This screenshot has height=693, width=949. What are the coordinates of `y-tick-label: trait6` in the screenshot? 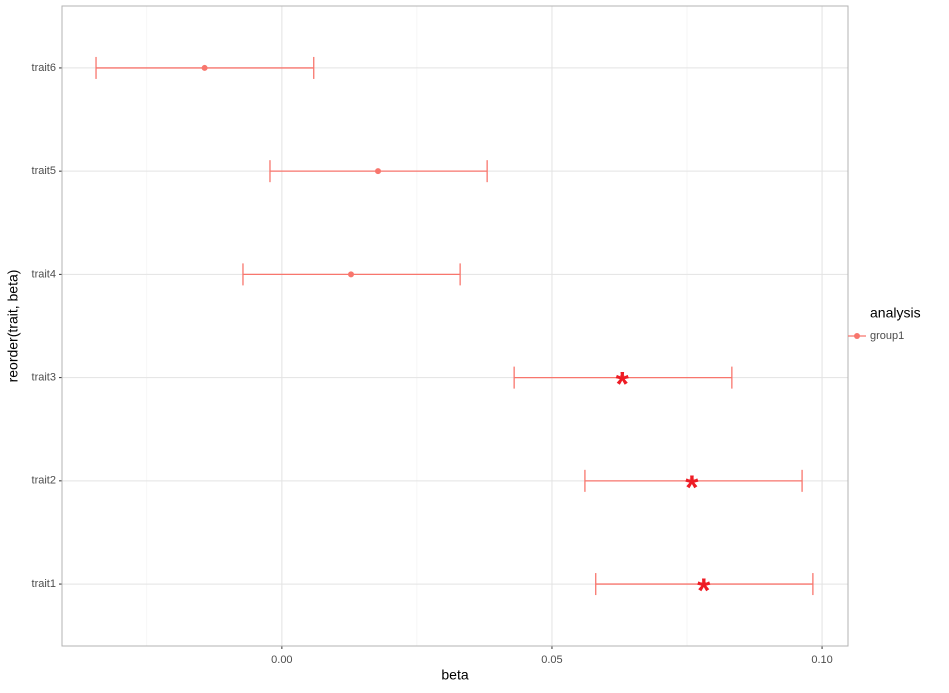 It's located at (44, 68).